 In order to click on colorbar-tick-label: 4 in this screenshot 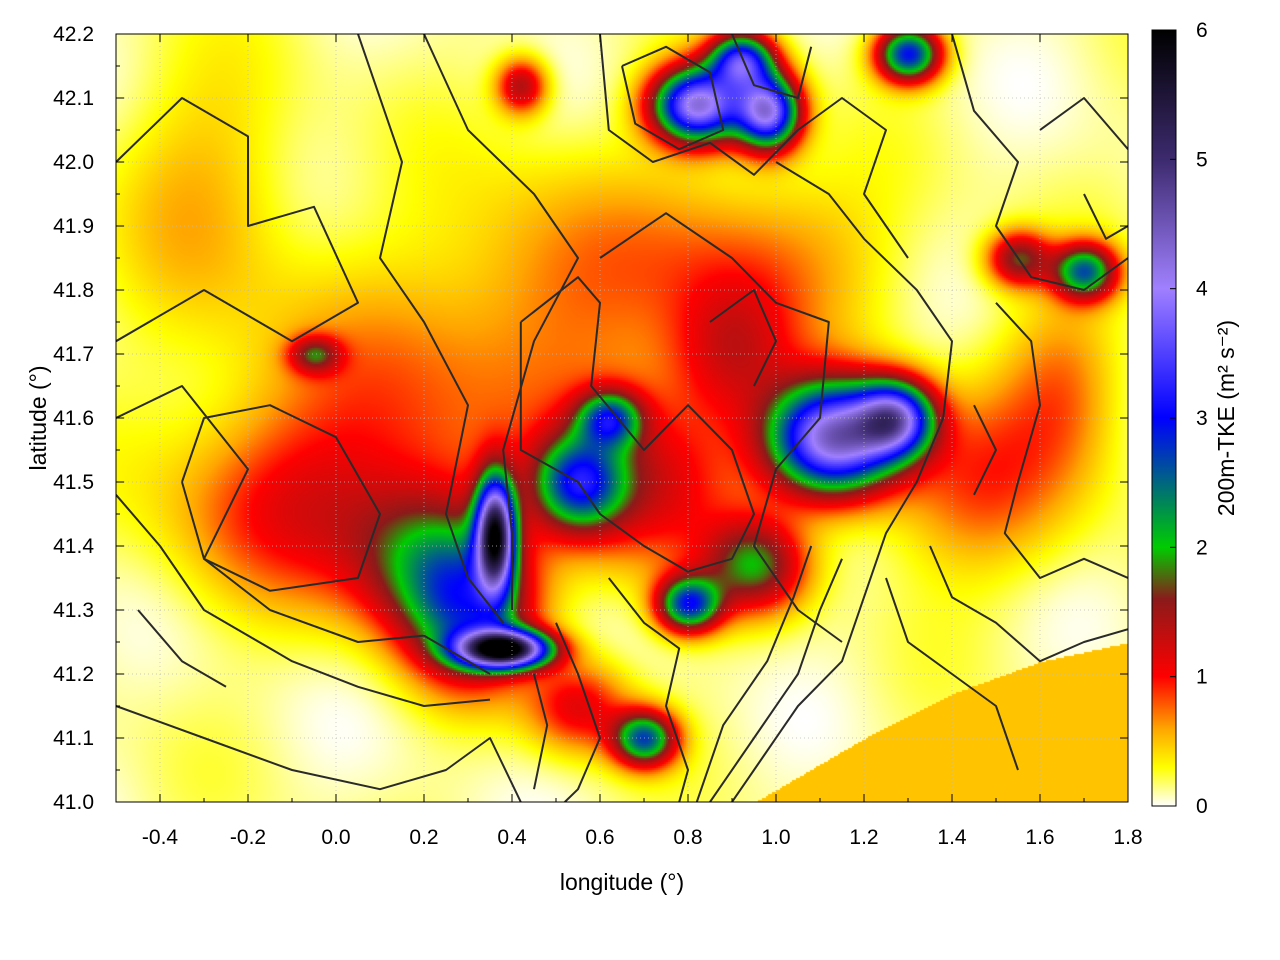, I will do `click(1202, 289)`.